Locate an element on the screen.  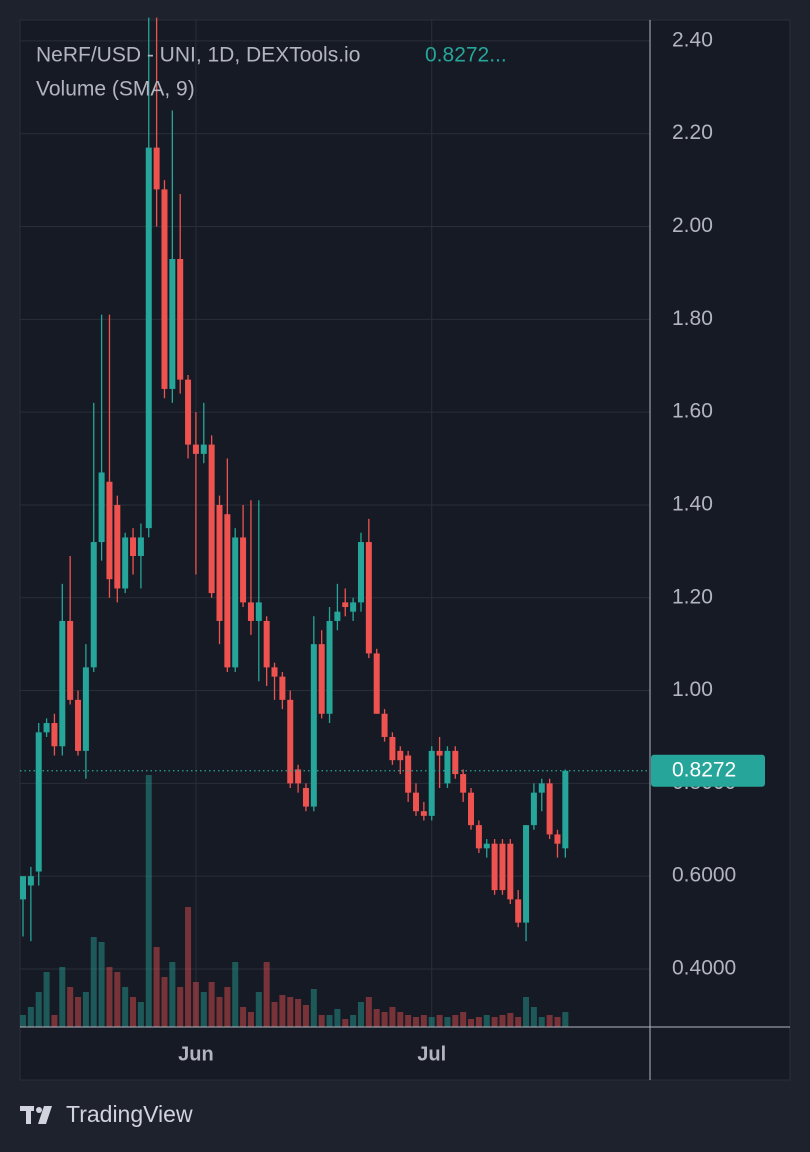
y-tick-label: 0.4000 is located at coordinates (704, 968).